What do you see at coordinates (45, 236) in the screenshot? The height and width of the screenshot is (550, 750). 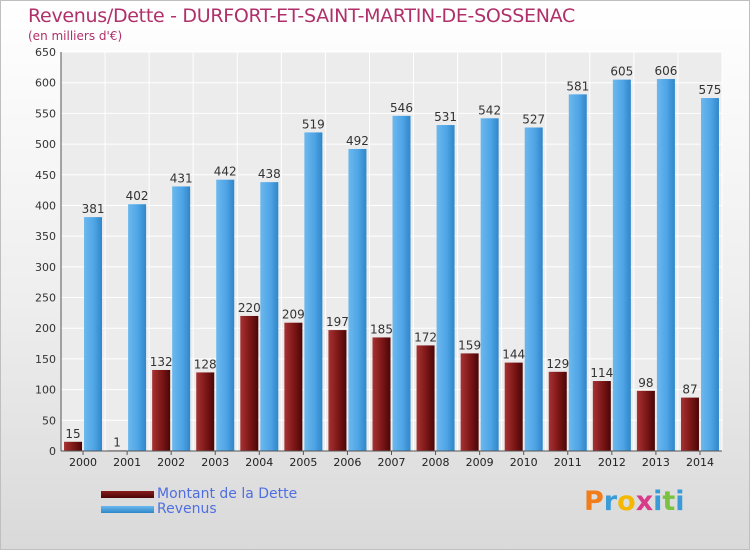 I see `y-tick-label: 350` at bounding box center [45, 236].